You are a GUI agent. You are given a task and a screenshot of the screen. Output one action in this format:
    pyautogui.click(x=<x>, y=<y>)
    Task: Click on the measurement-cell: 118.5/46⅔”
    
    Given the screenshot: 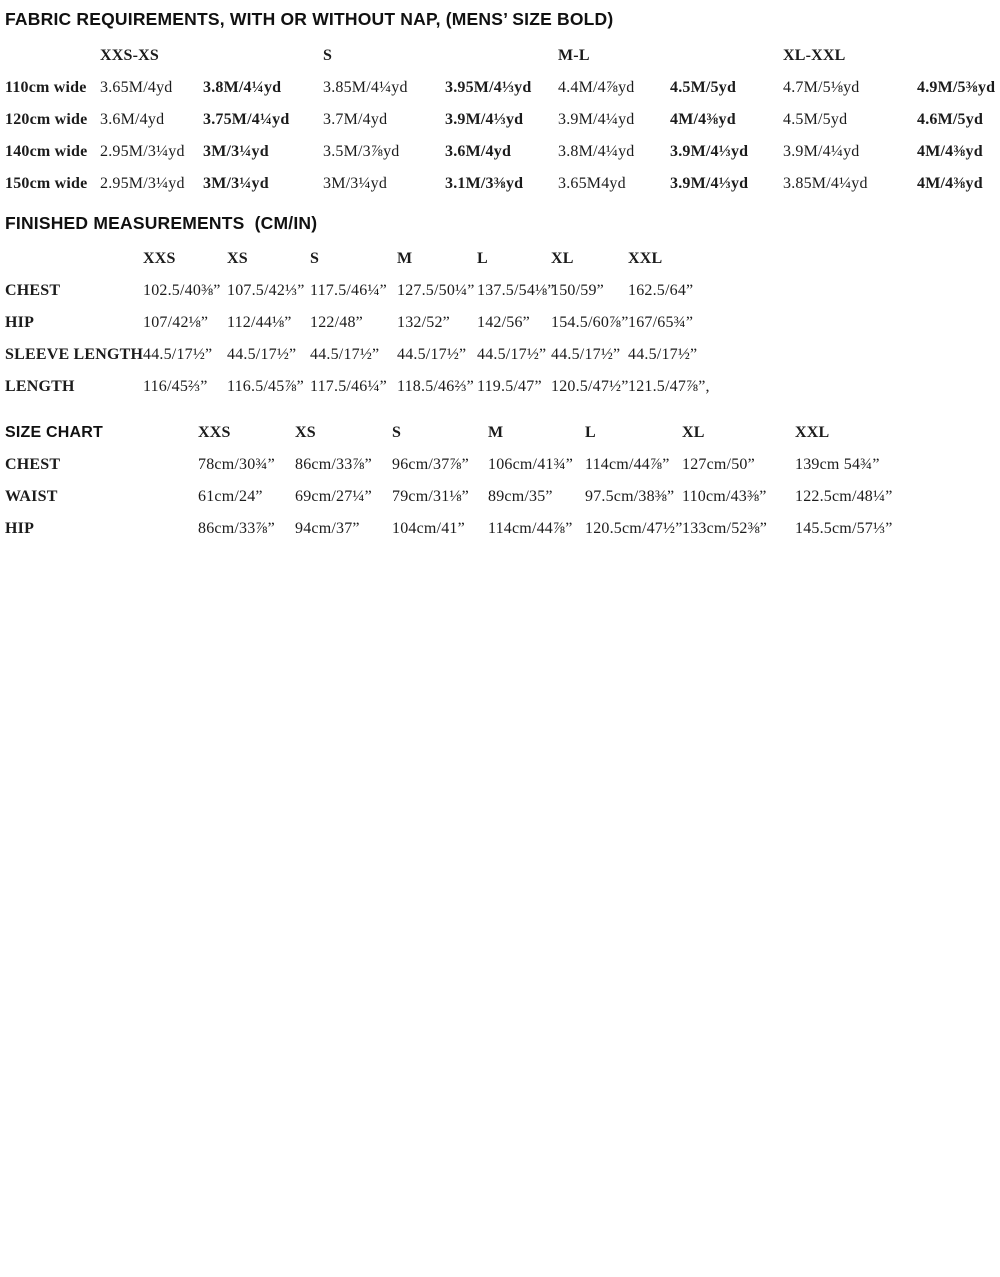 What is the action you would take?
    pyautogui.click(x=435, y=386)
    